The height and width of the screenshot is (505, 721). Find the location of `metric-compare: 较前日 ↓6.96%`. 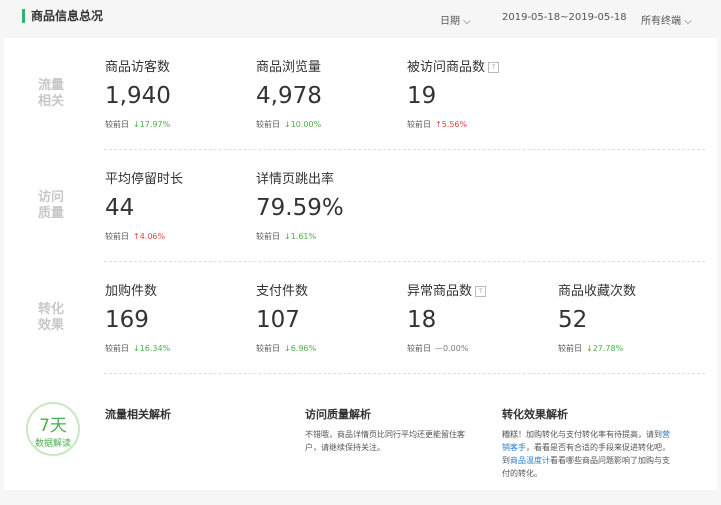

metric-compare: 较前日 ↓6.96% is located at coordinates (331, 348).